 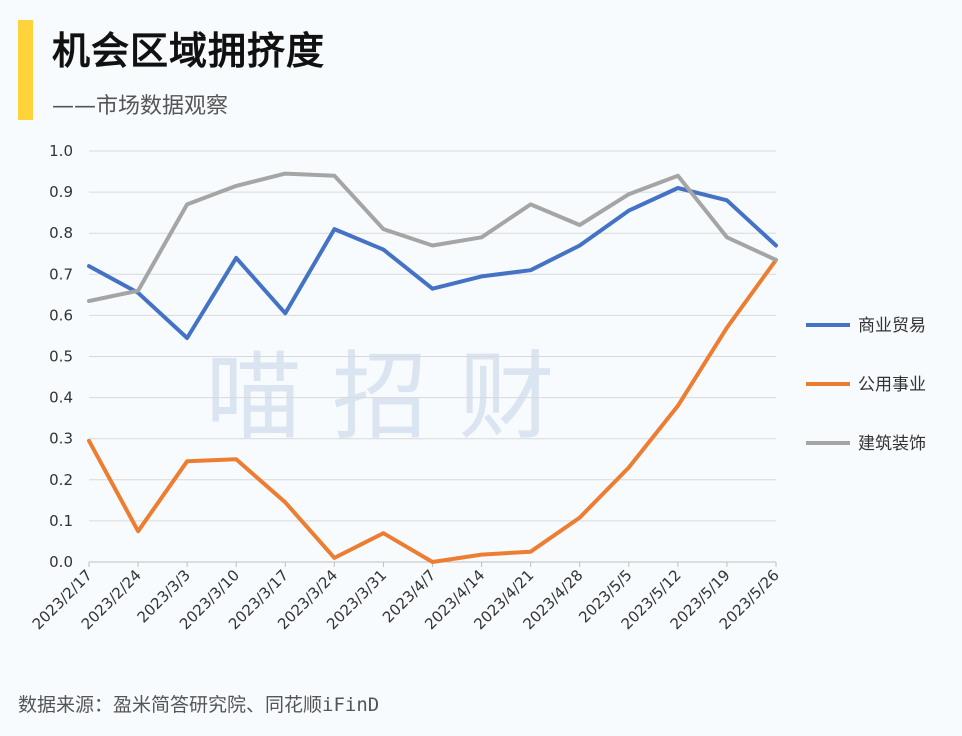 I want to click on y-tick-label: 1.0, so click(x=61, y=151).